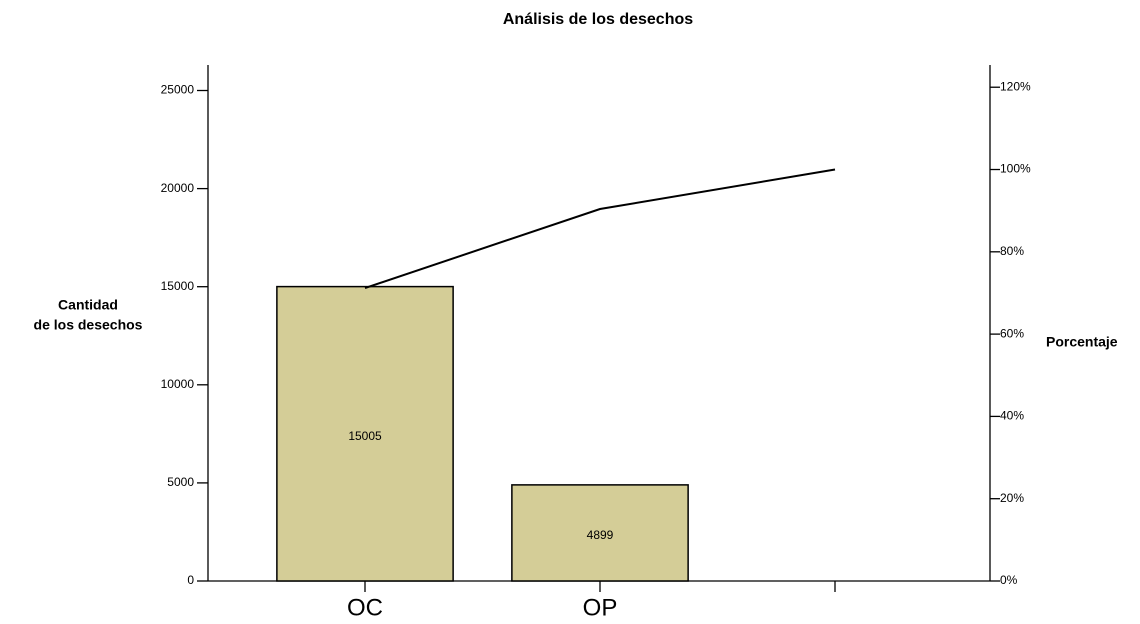 This screenshot has height=624, width=1140. I want to click on y2-axis-title: Porcentaje, so click(1082, 342).